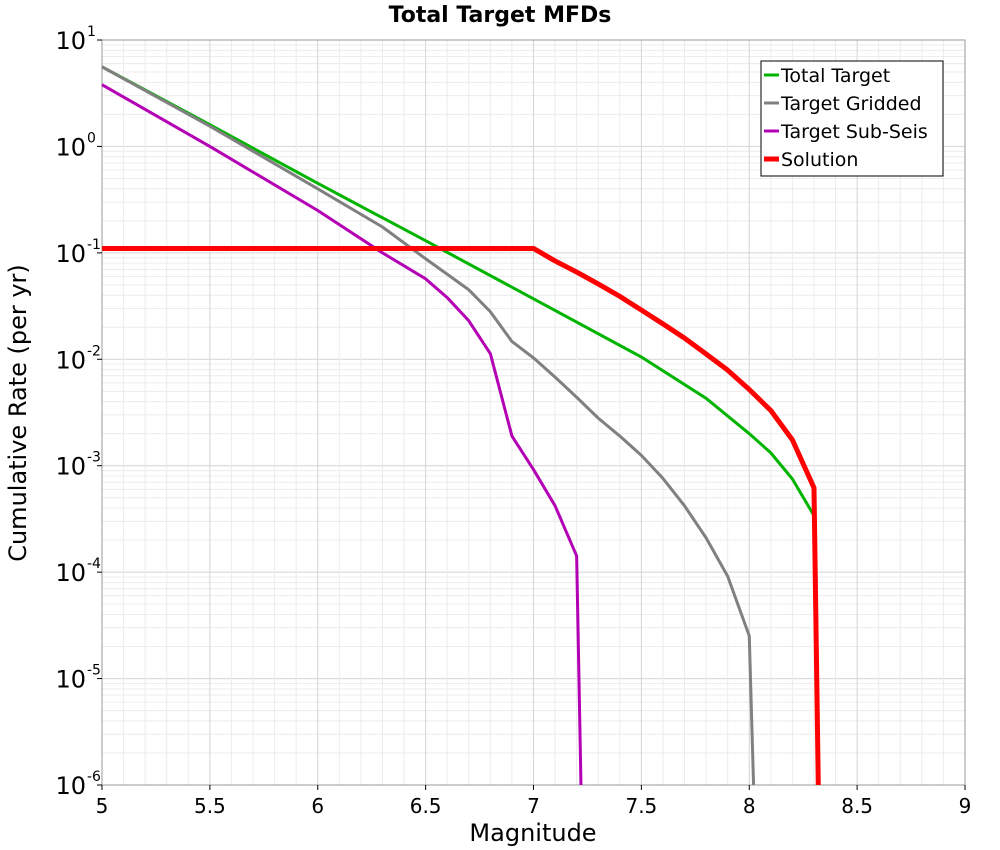 This screenshot has width=1000, height=850. I want to click on legend-label-target-gridded: Target Gridded, so click(851, 104).